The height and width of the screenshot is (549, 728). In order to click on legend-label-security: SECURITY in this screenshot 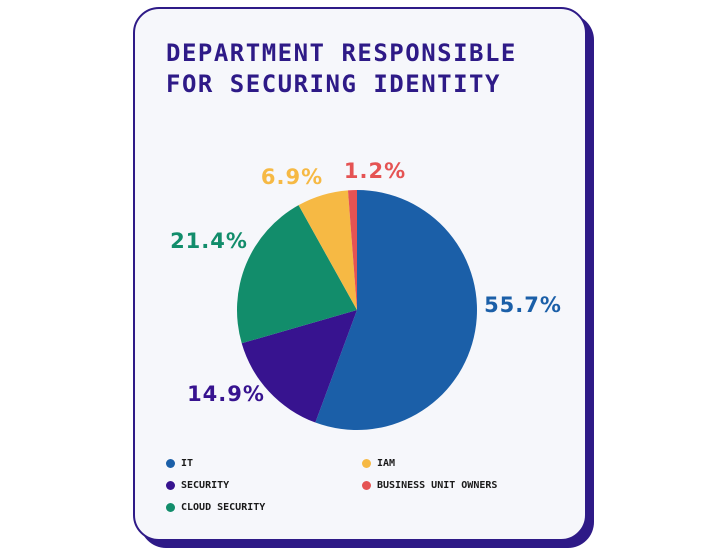, I will do `click(205, 485)`.